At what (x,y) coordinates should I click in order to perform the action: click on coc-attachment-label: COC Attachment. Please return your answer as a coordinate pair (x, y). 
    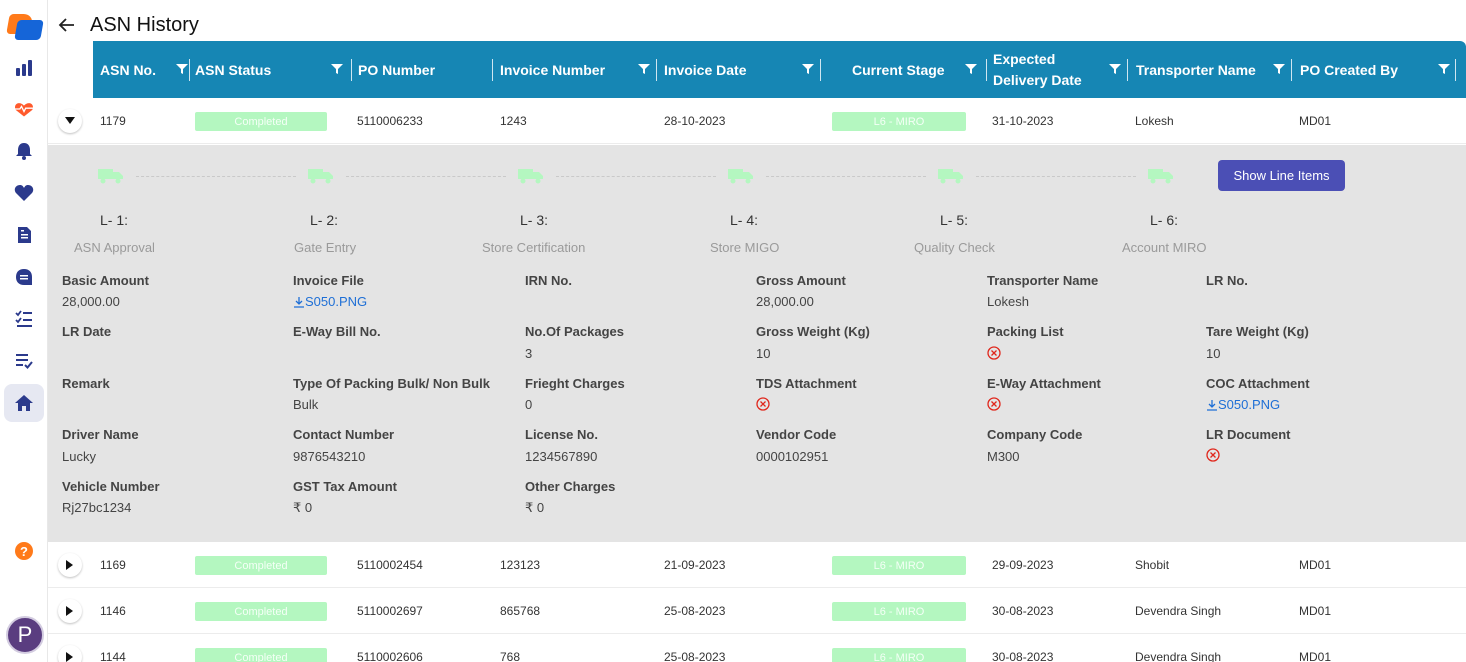
    Looking at the image, I should click on (1258, 383).